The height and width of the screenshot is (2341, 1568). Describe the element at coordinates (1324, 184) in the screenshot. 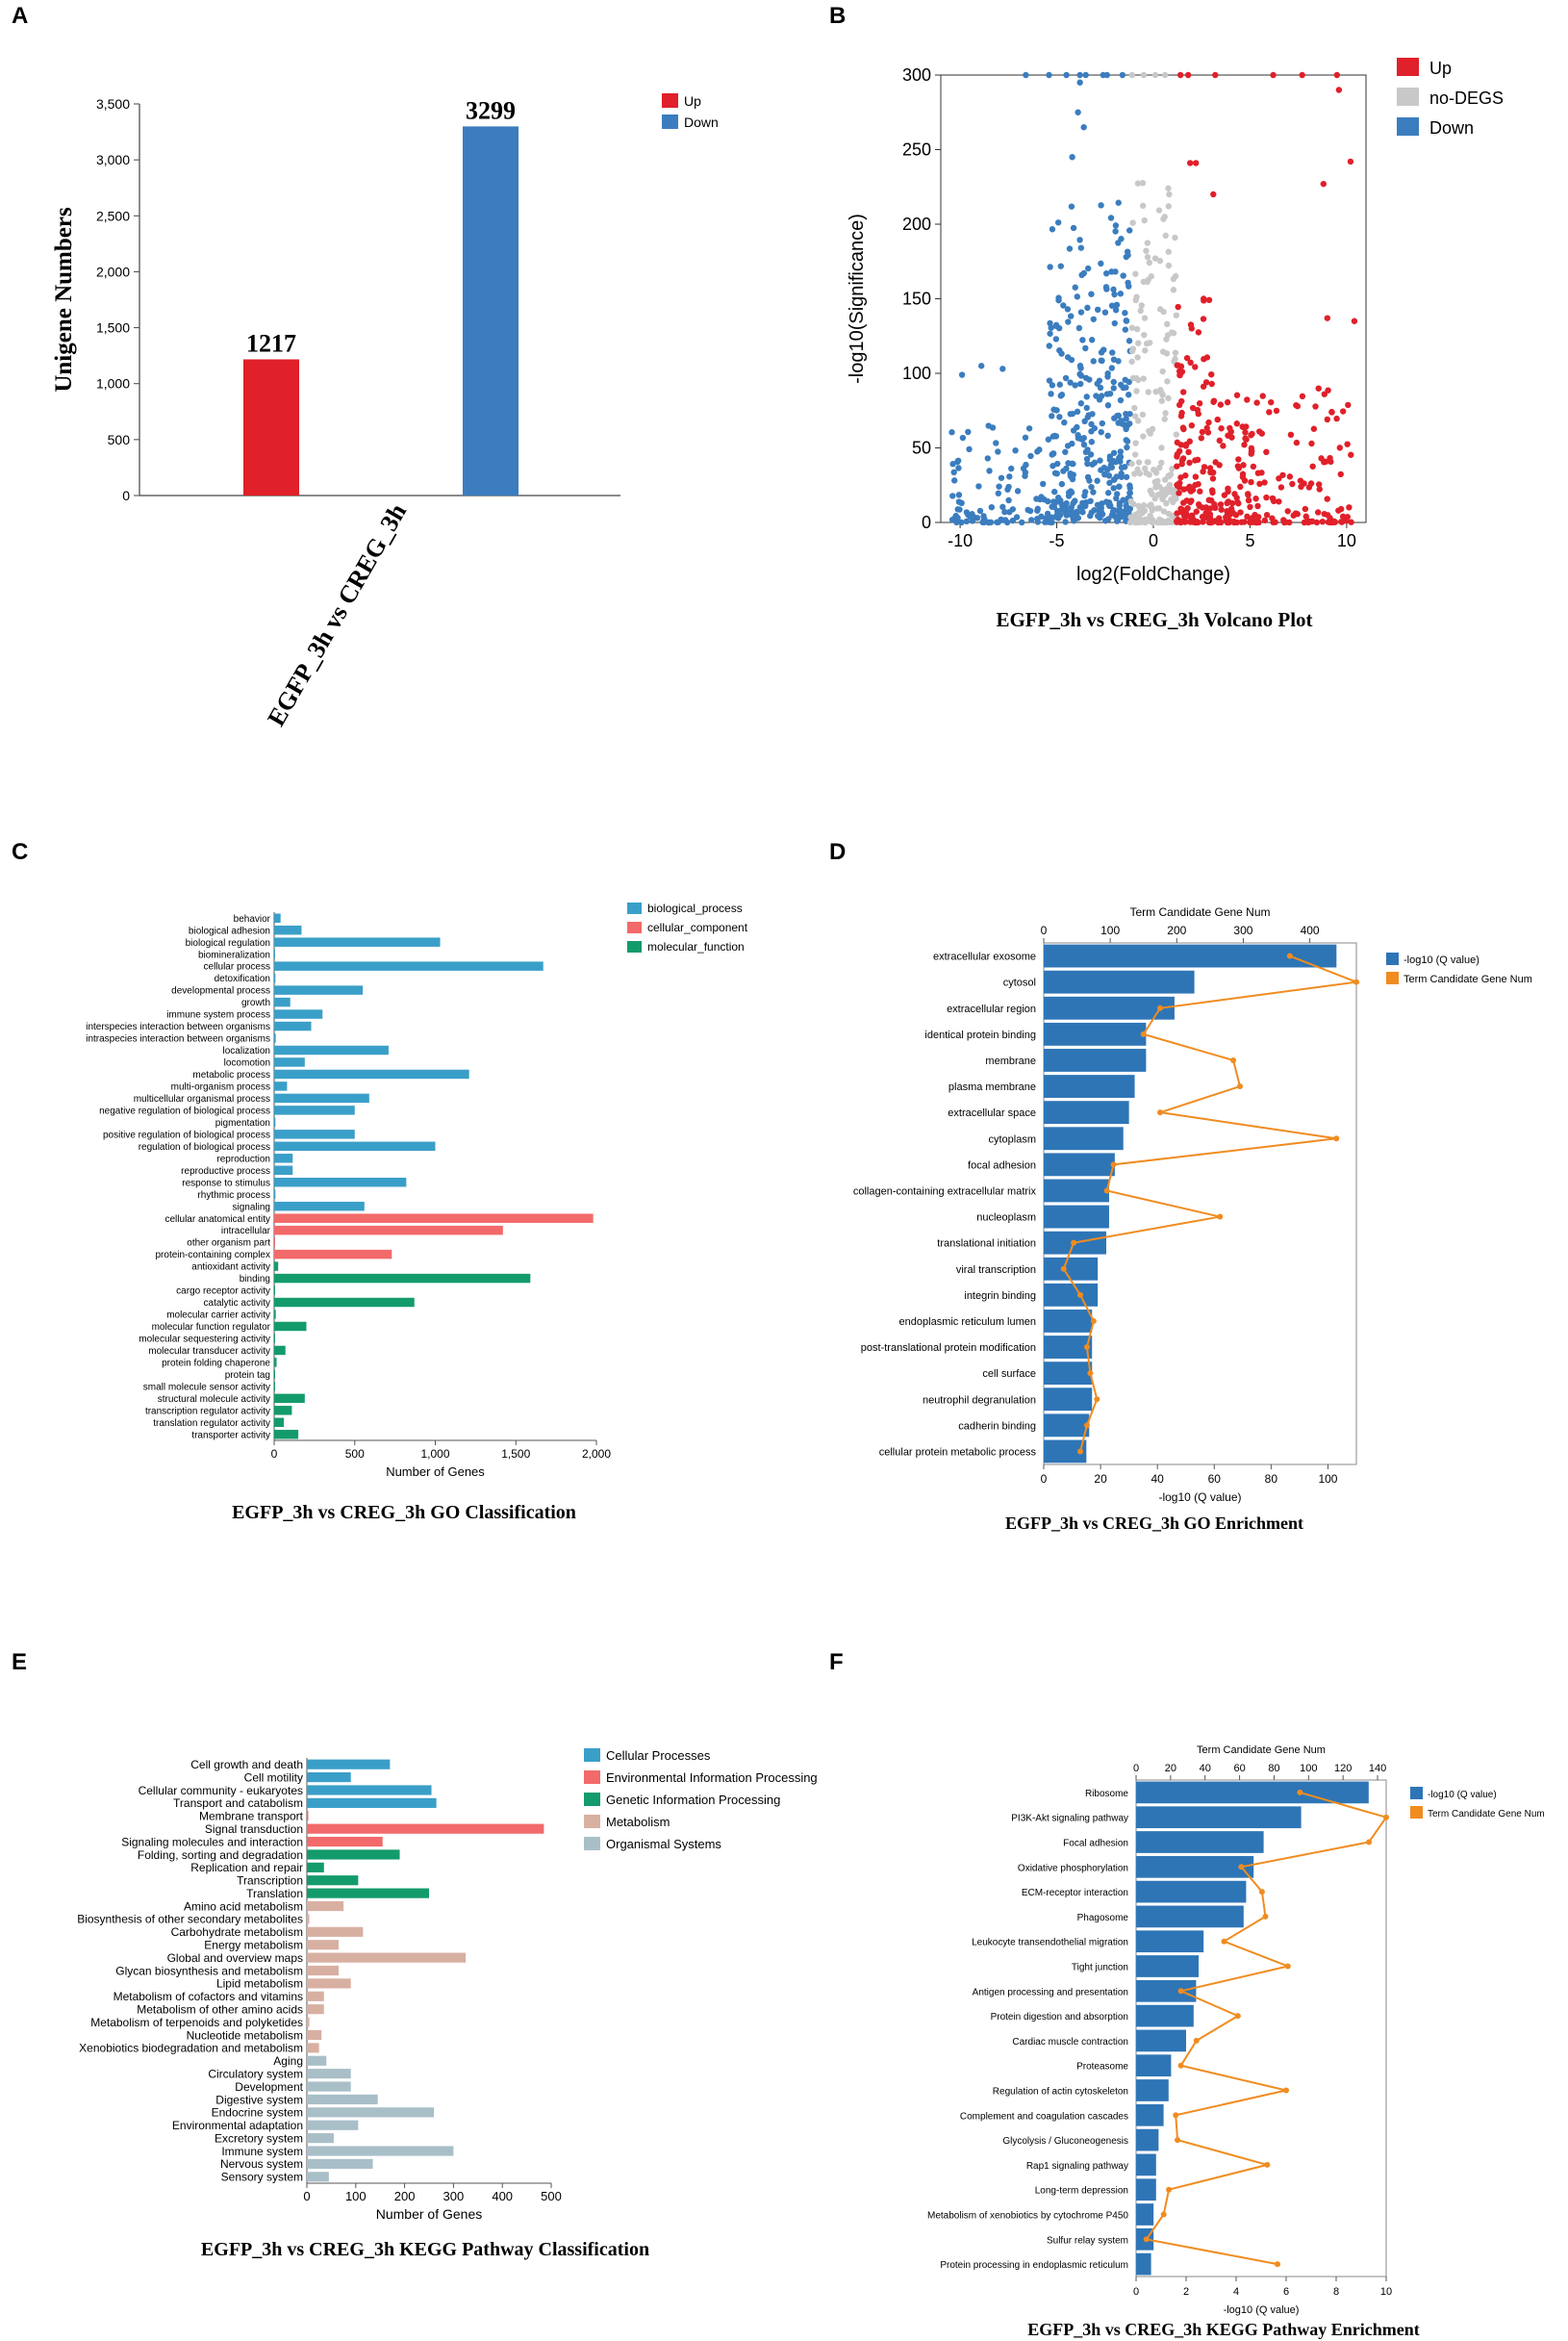

I see `point-outlier` at that location.